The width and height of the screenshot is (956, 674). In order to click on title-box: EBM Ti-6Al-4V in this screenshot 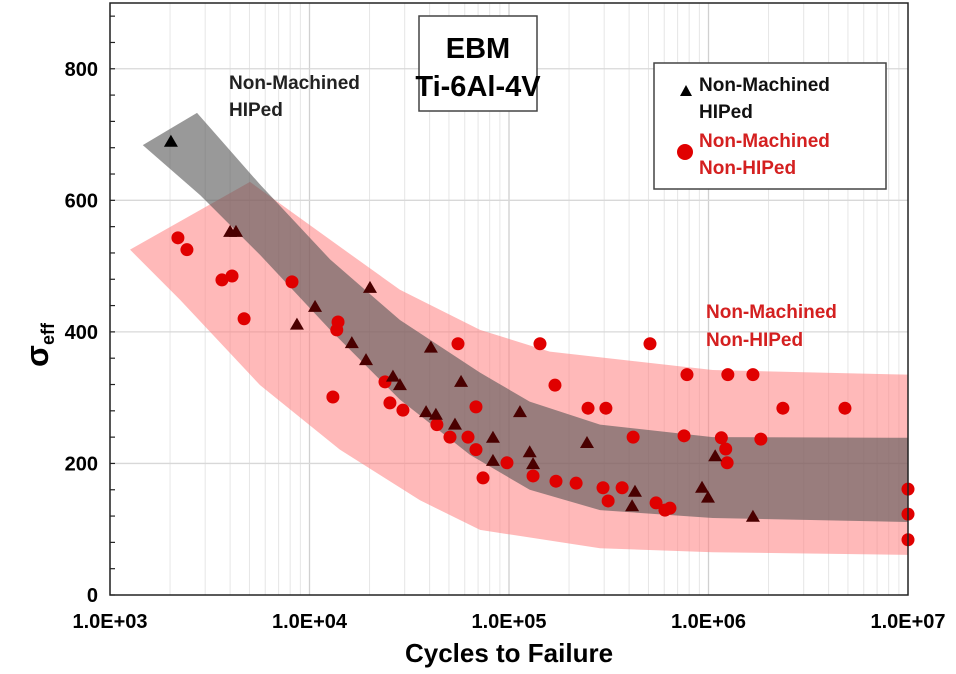, I will do `click(478, 63)`.